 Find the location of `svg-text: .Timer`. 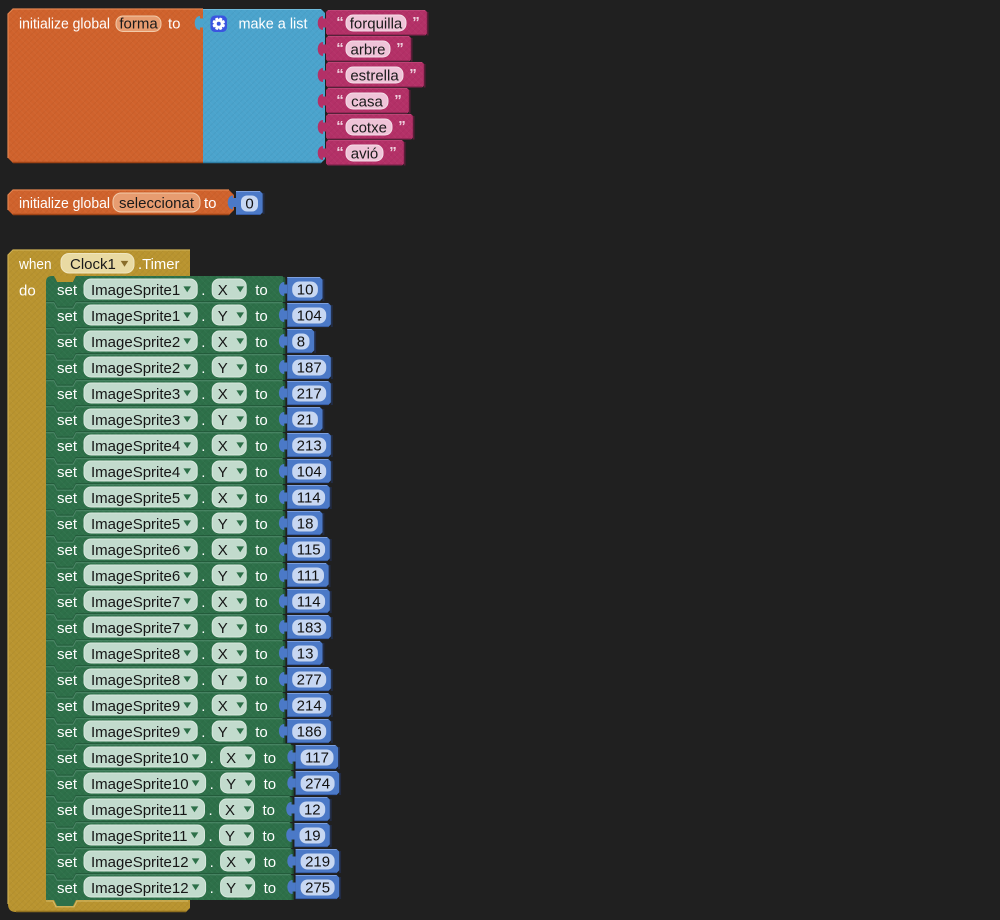

svg-text: .Timer is located at coordinates (159, 264).